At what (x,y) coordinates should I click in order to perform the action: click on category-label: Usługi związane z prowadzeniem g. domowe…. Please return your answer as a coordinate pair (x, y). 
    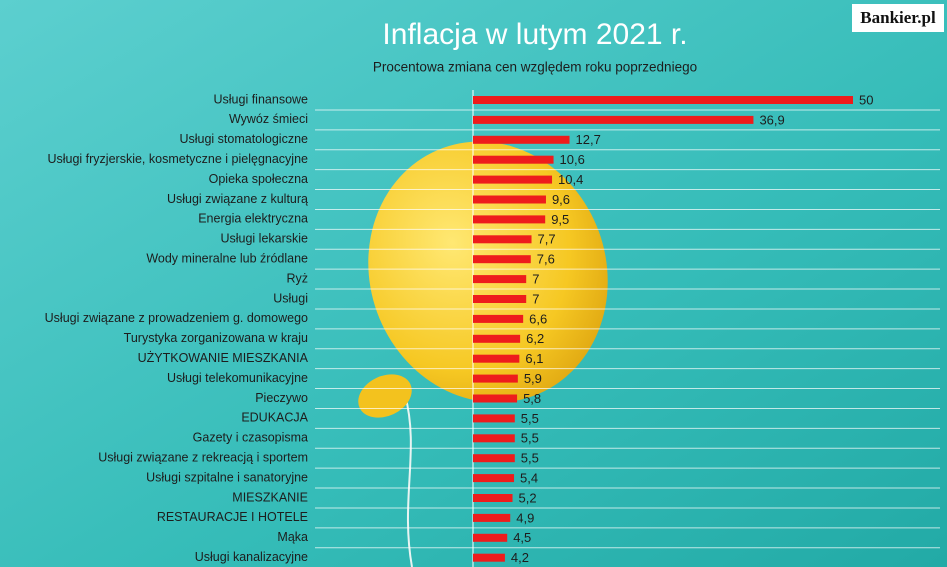
    Looking at the image, I should click on (176, 318).